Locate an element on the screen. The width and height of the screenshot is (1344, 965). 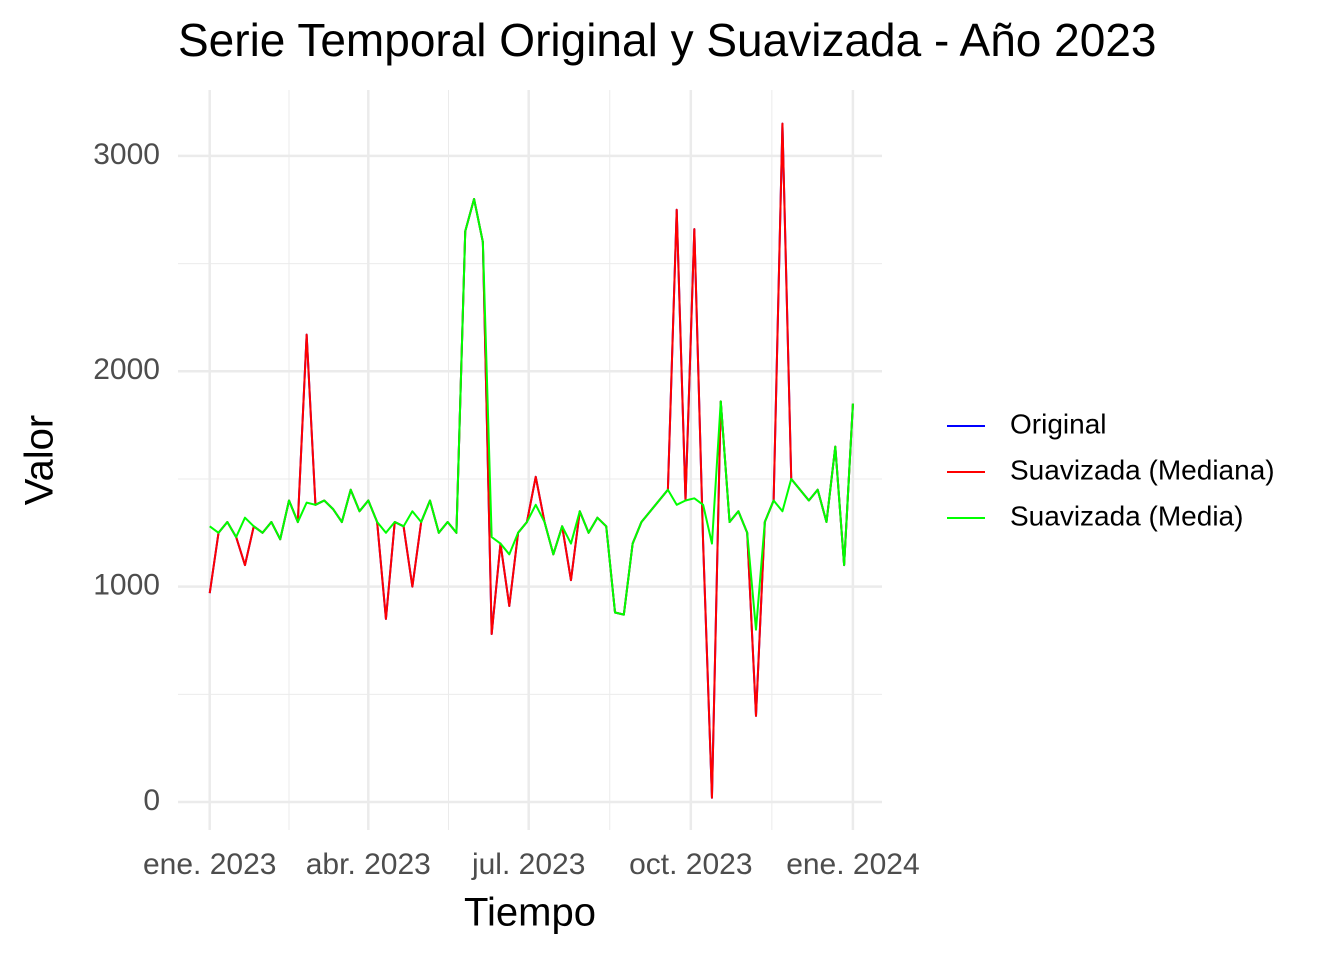
x-tick-label: abr. 2023 is located at coordinates (368, 864).